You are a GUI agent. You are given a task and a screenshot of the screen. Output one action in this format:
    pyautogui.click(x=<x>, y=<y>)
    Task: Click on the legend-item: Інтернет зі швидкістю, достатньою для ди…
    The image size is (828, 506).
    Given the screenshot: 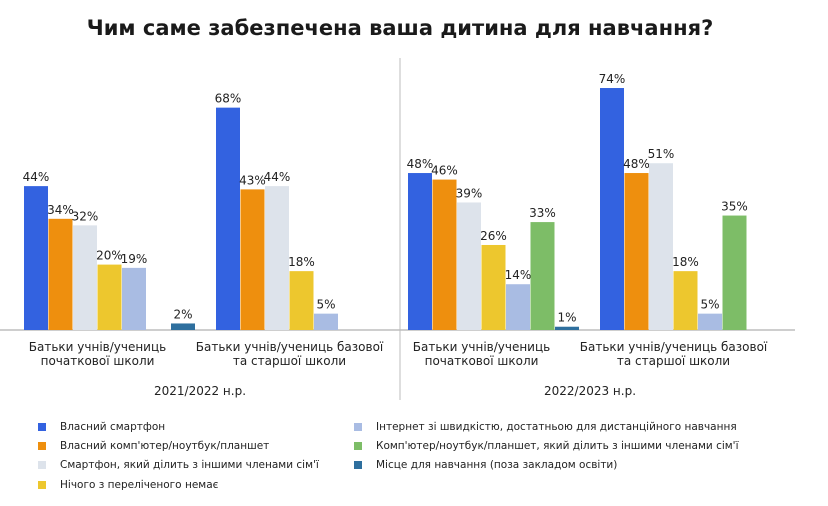 What is the action you would take?
    pyautogui.click(x=545, y=427)
    